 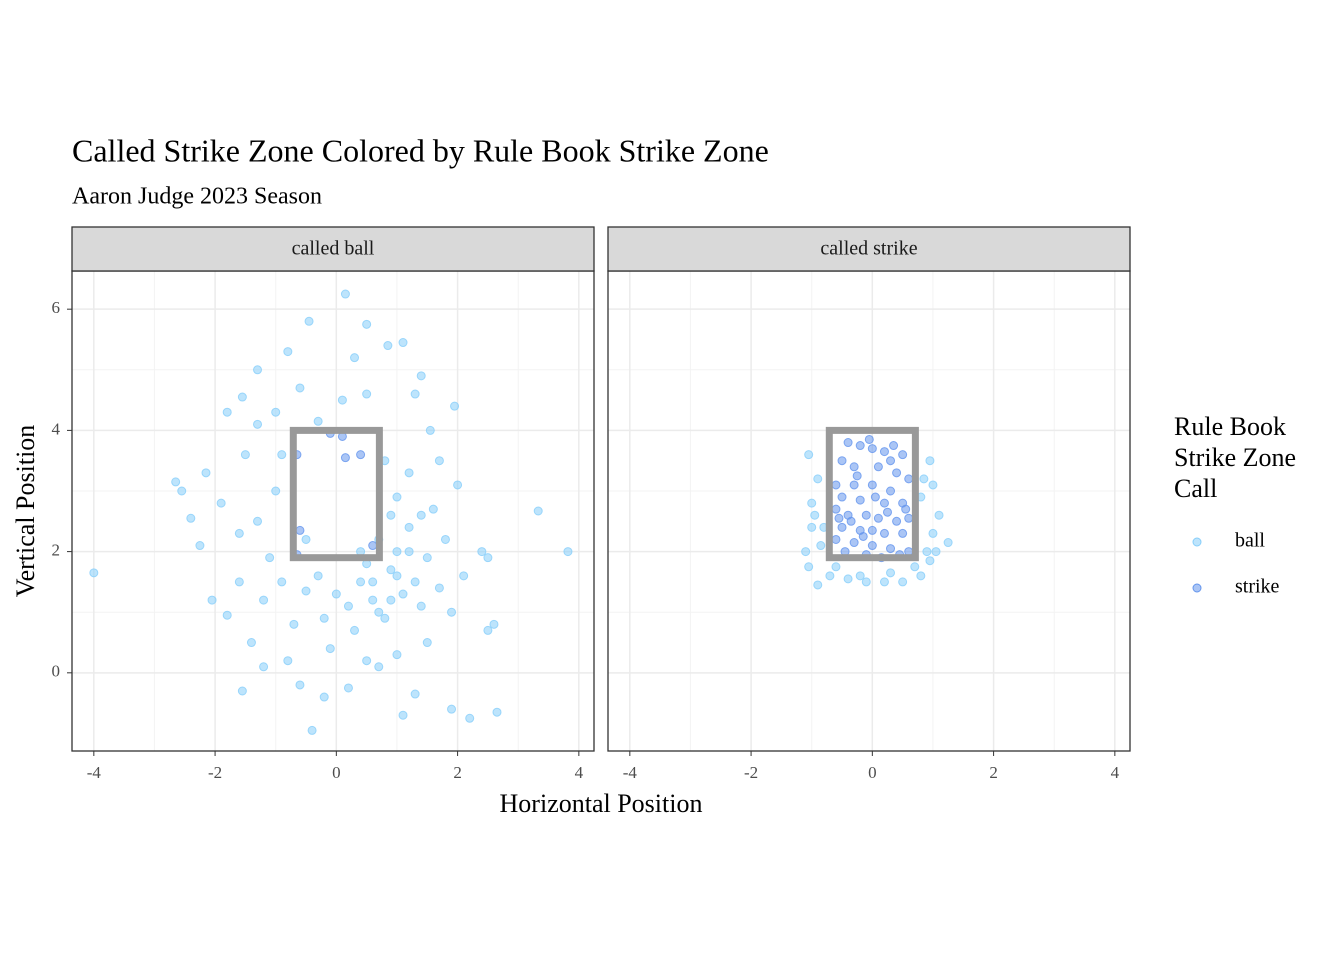 What do you see at coordinates (872, 772) in the screenshot?
I see `x-tick-label: 0` at bounding box center [872, 772].